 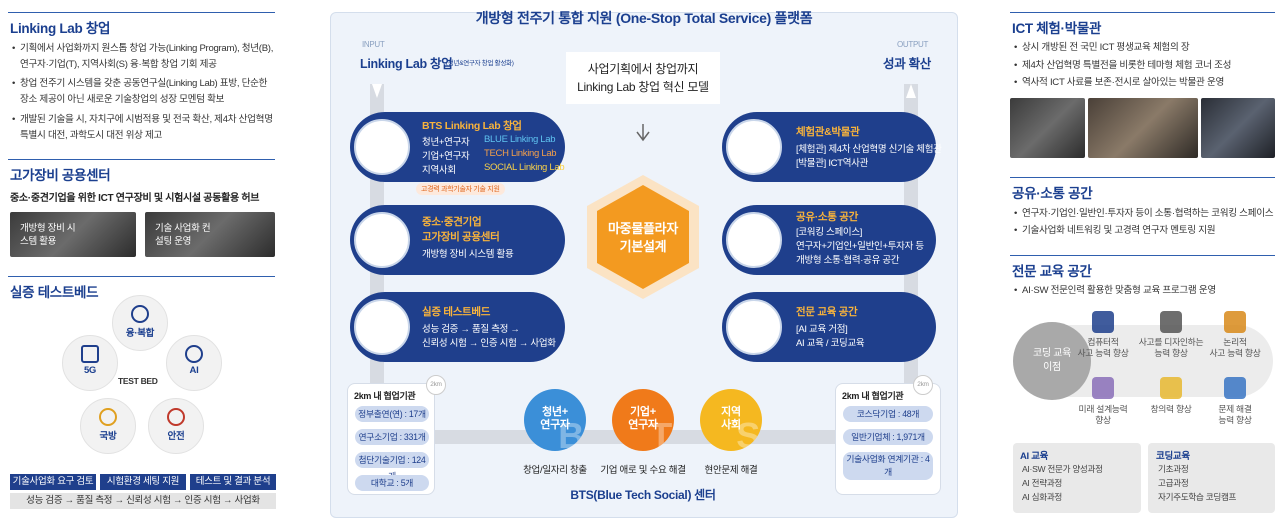 What do you see at coordinates (392, 483) in the screenshot?
I see `partner: 대학교 : 5개` at bounding box center [392, 483].